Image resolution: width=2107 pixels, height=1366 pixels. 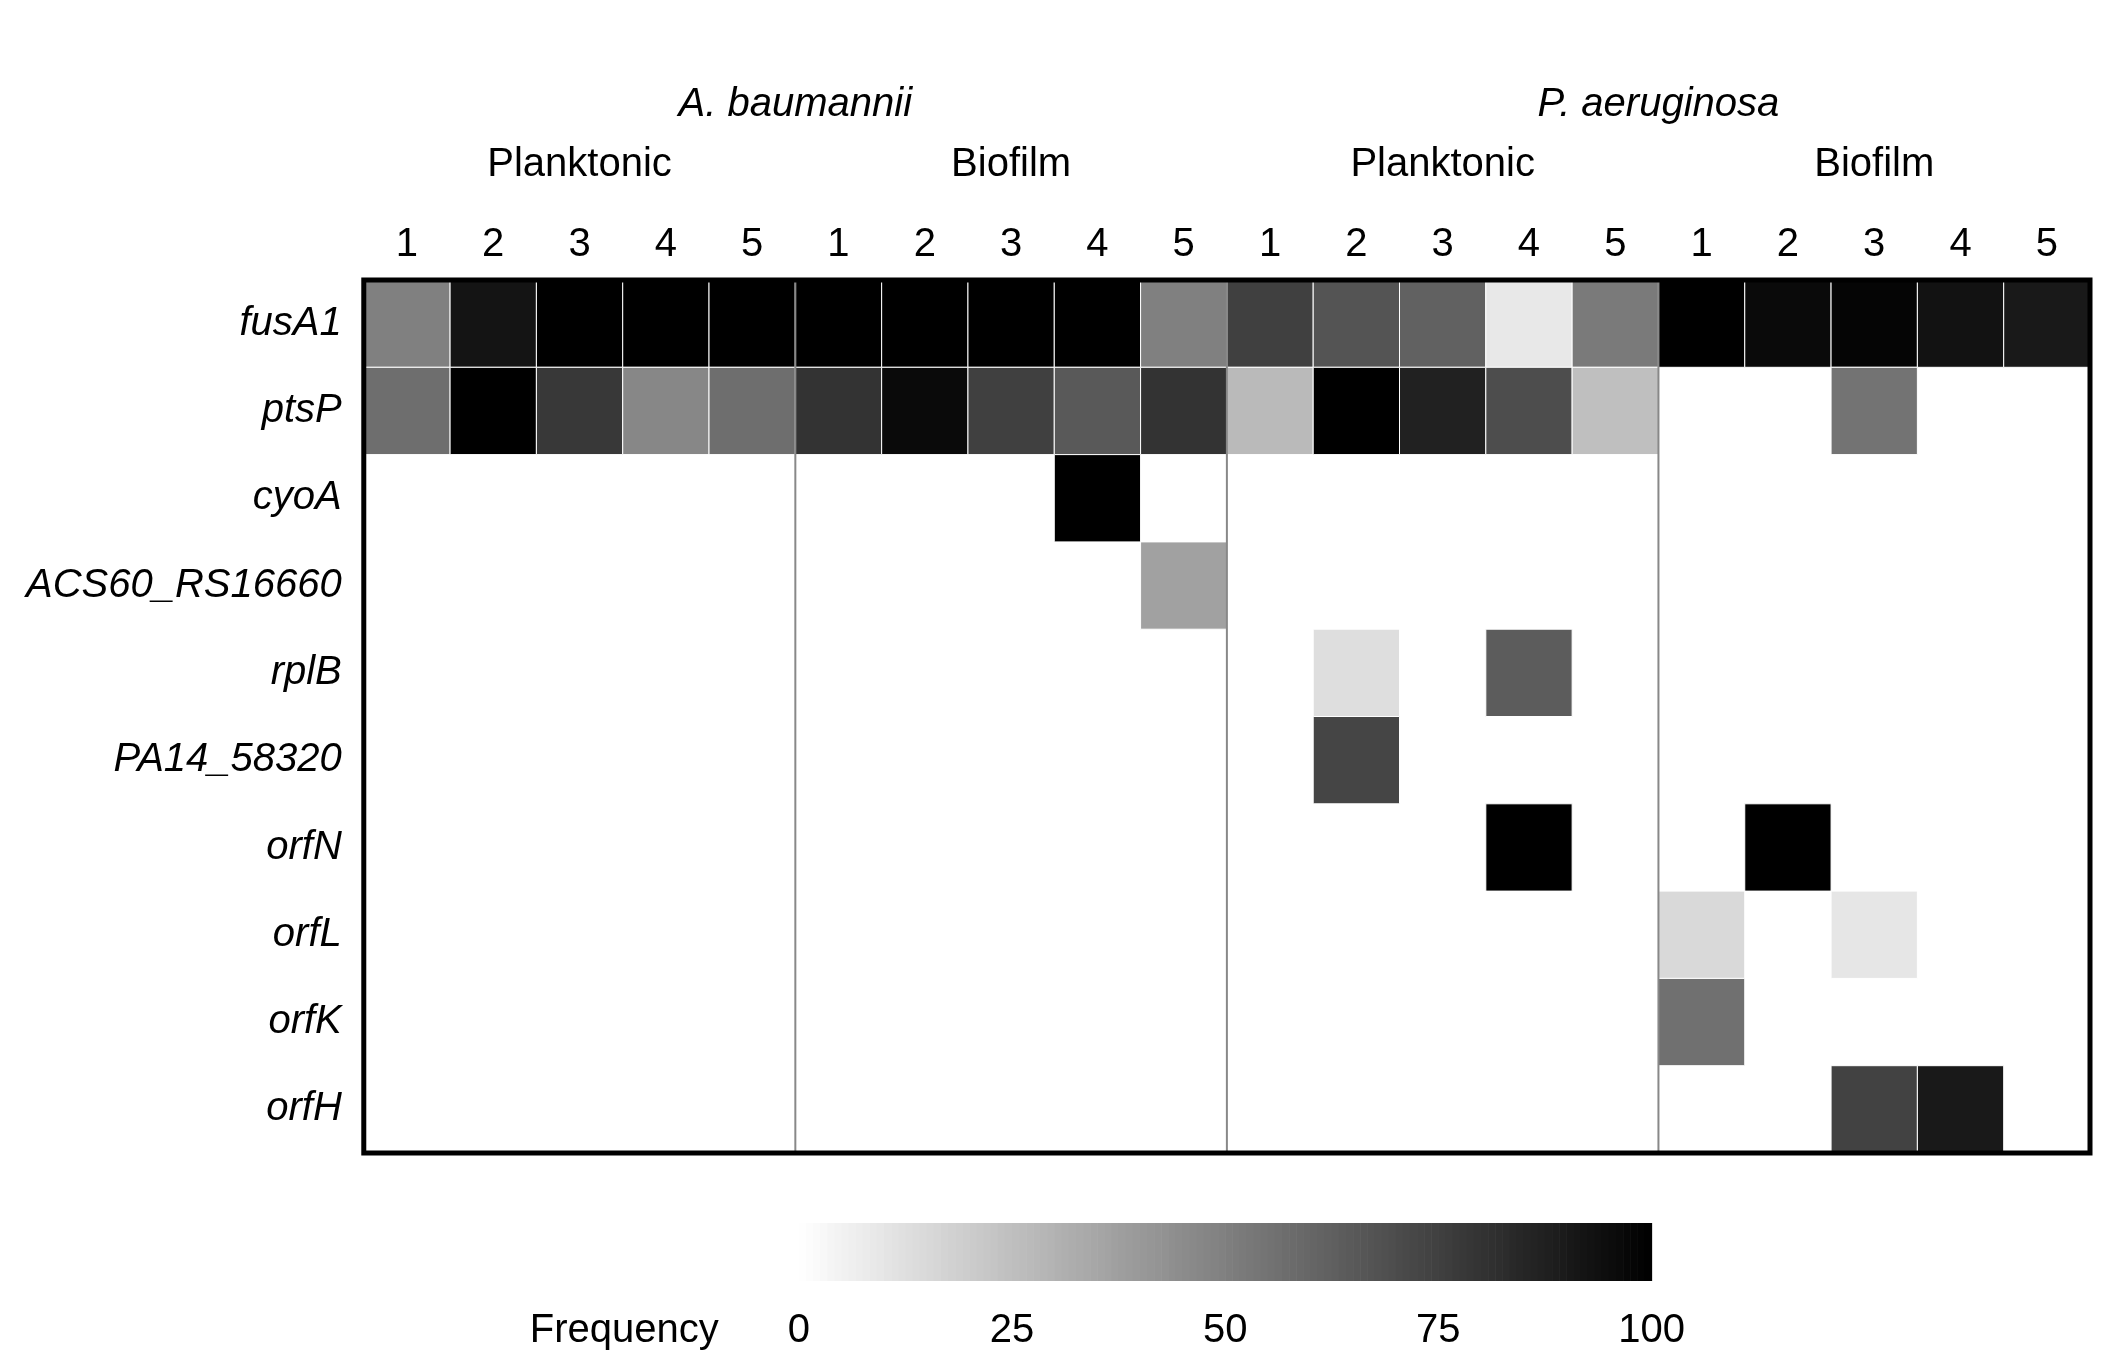 What do you see at coordinates (306, 669) in the screenshot?
I see `y-tick-label: rplB` at bounding box center [306, 669].